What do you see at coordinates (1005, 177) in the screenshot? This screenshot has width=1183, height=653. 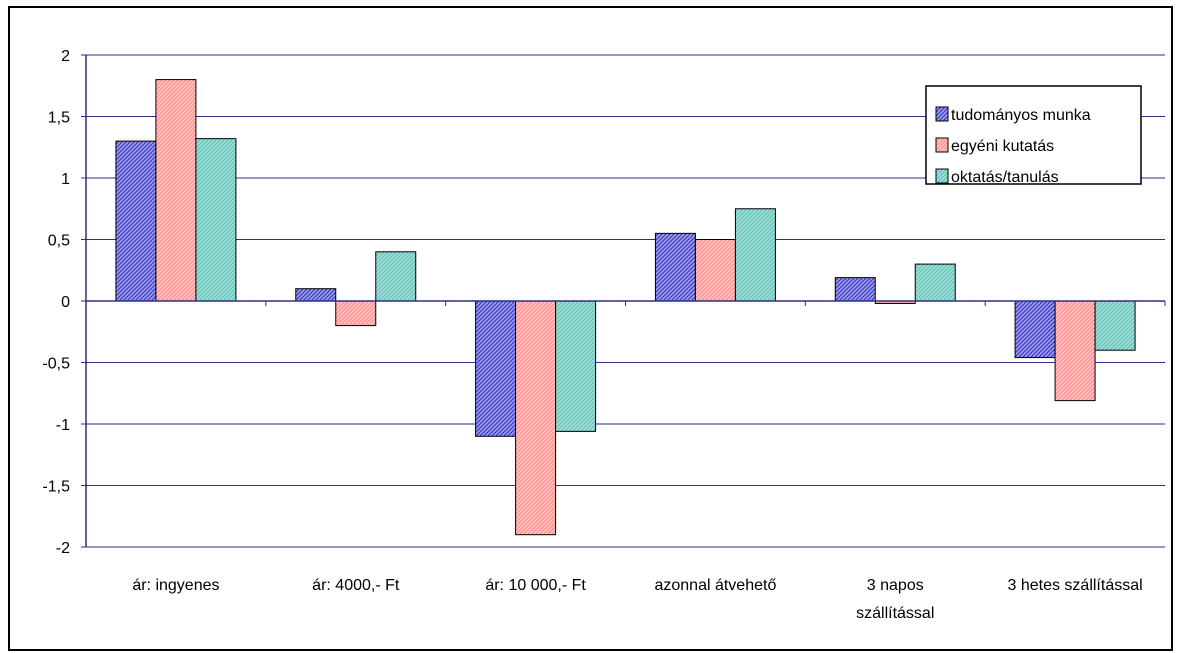 I see `legend-label: oktatás/tanulás` at bounding box center [1005, 177].